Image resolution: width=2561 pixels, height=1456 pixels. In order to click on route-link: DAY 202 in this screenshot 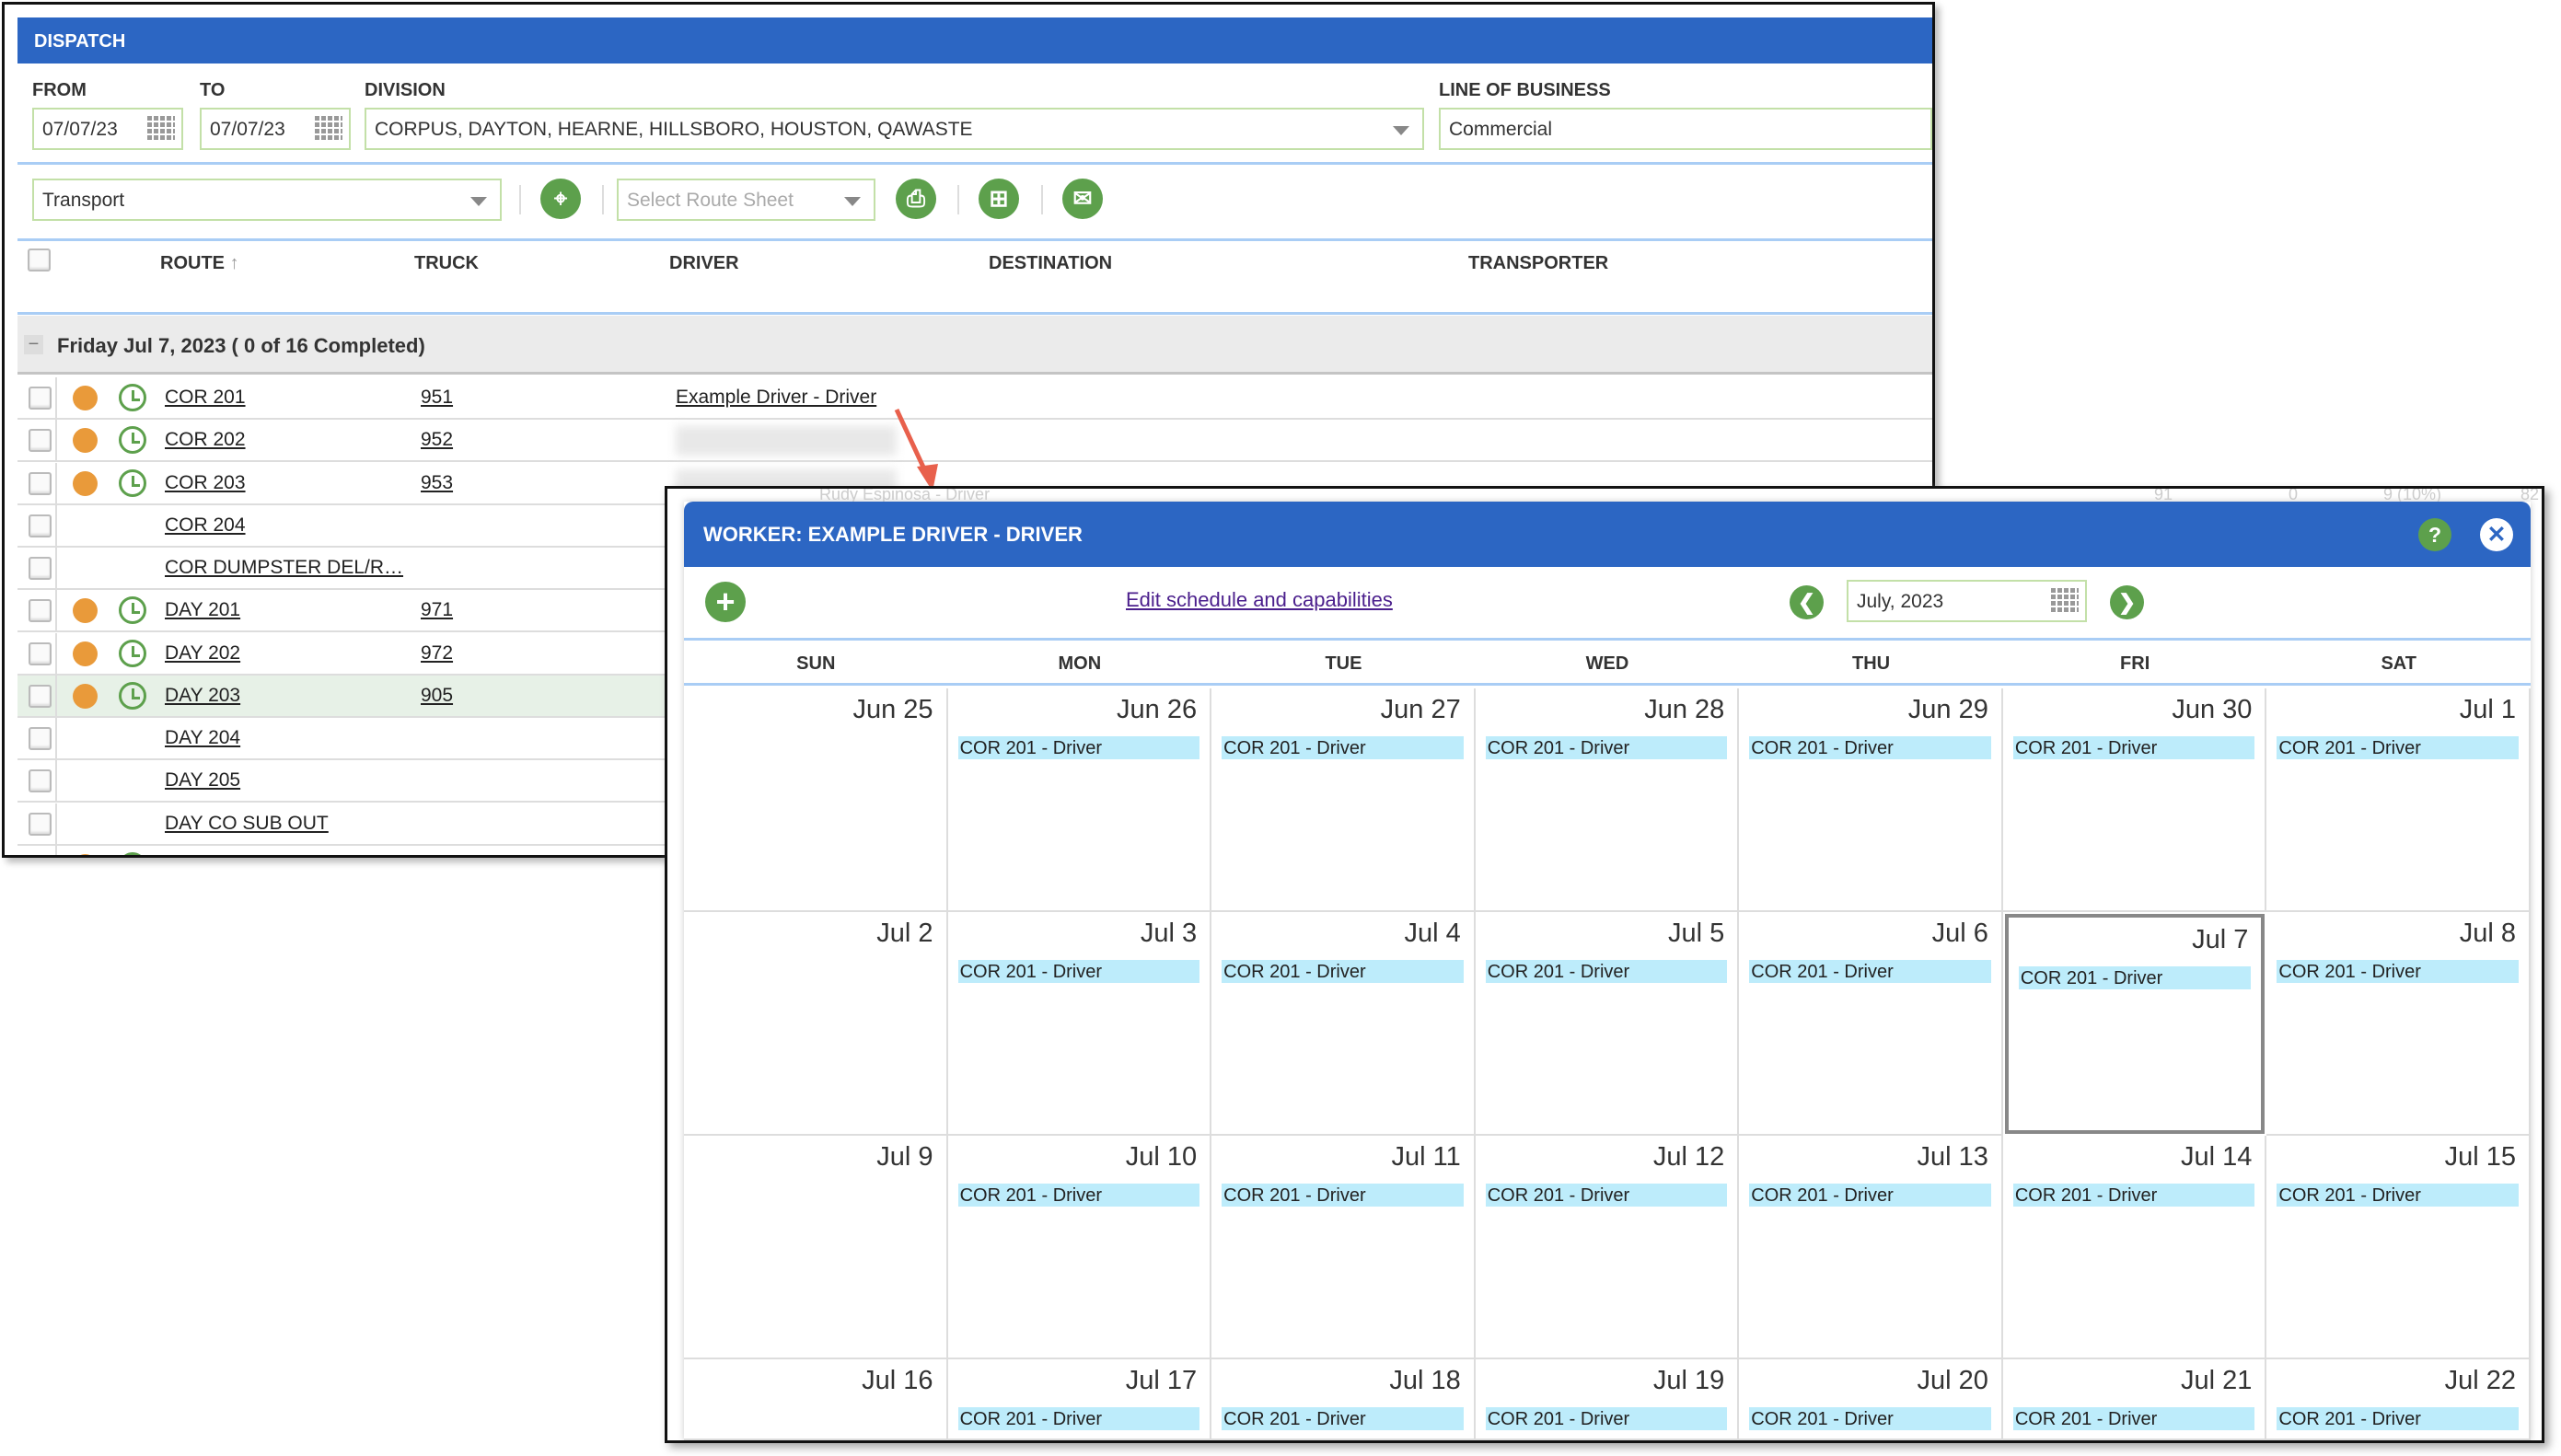, I will do `click(203, 652)`.